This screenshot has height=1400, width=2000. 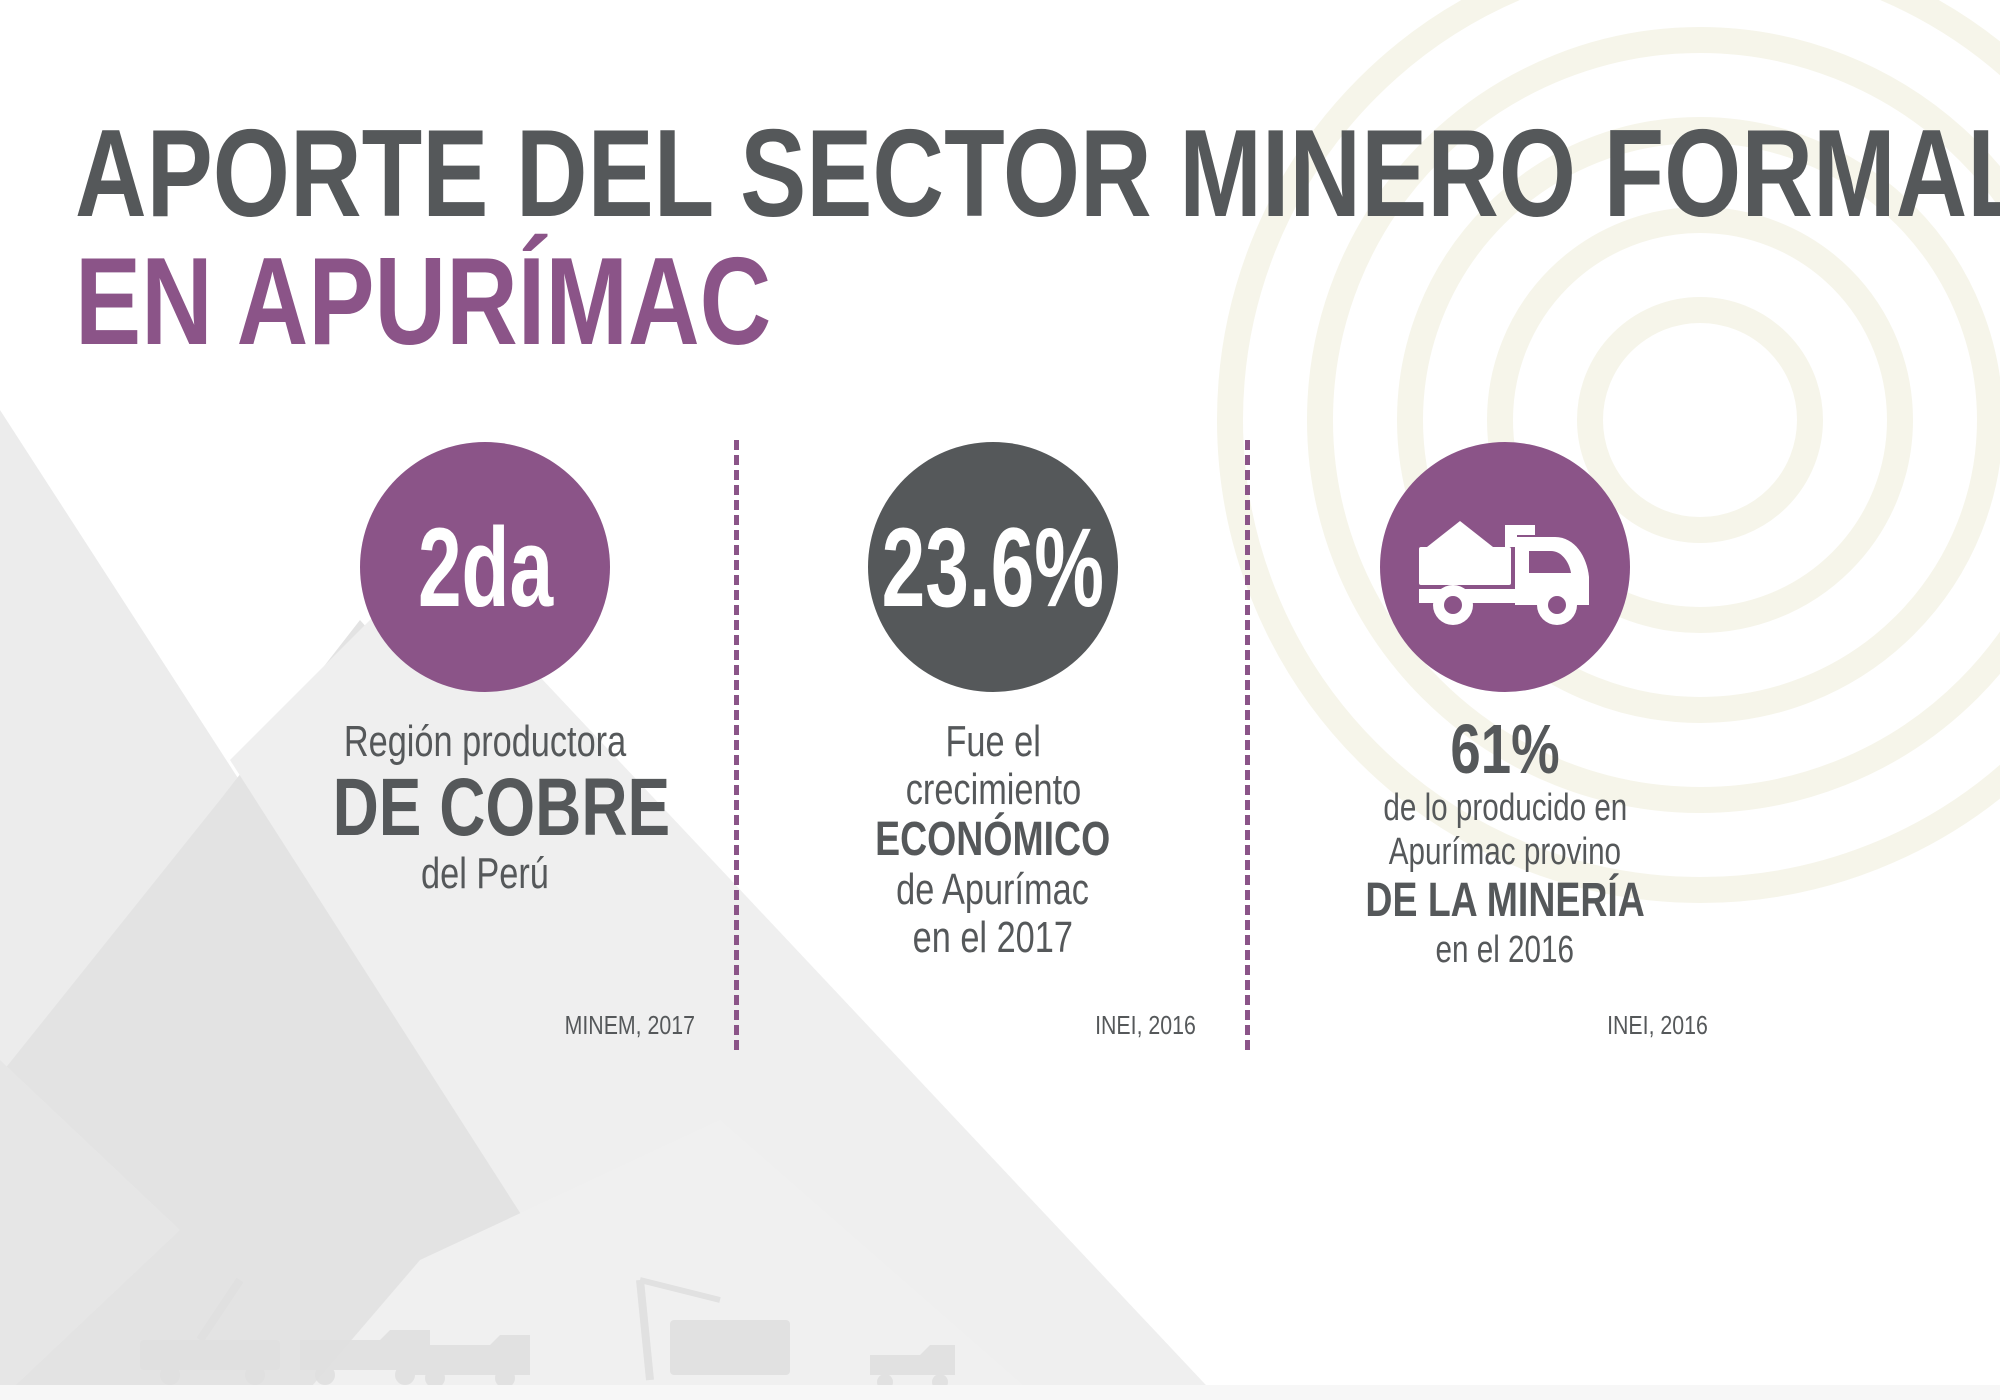 I want to click on stat-line: crecimiento, so click(x=993, y=789).